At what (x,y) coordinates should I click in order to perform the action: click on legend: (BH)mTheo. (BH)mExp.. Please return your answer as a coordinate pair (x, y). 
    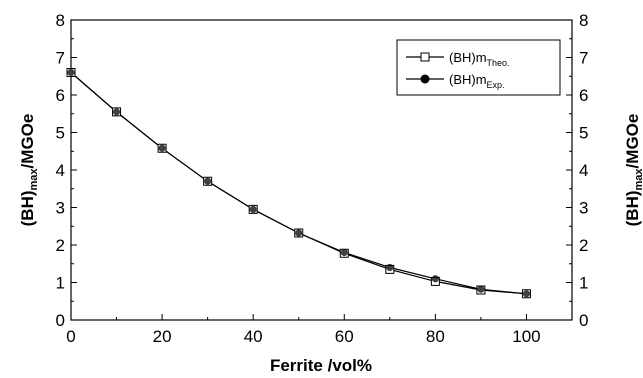
    Looking at the image, I should click on (478, 67).